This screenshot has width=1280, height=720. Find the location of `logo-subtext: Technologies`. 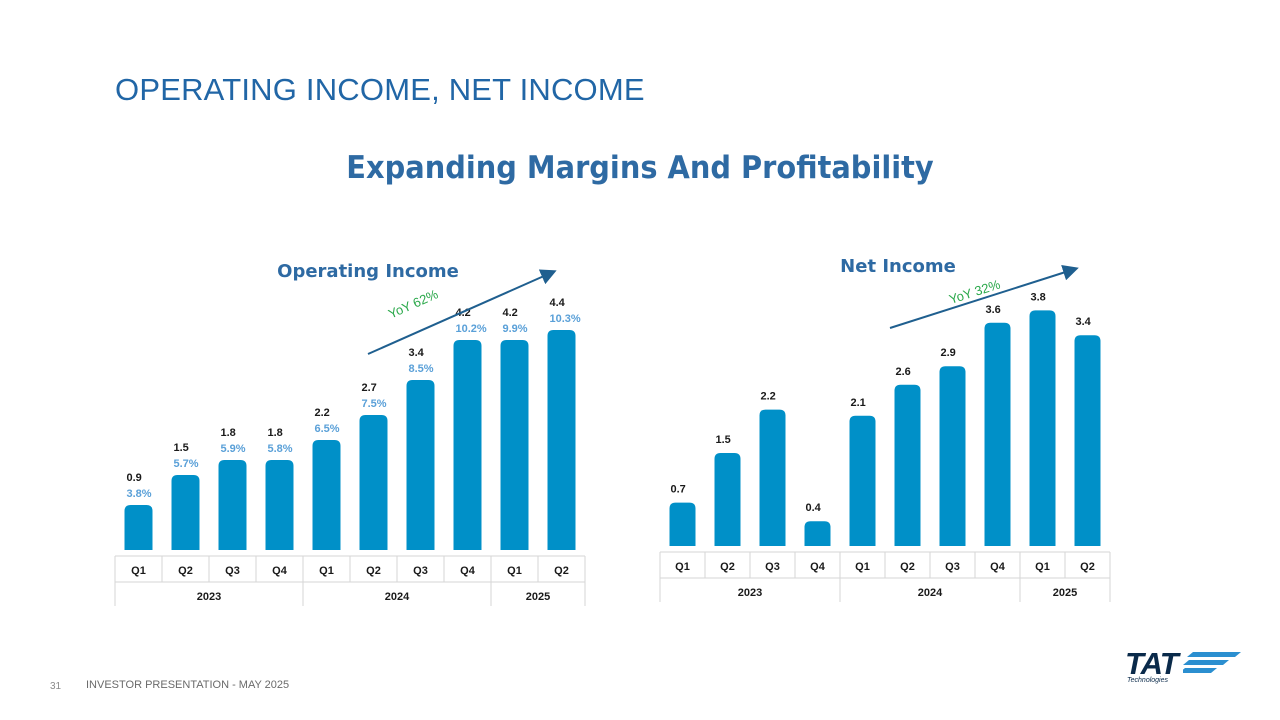

logo-subtext: Technologies is located at coordinates (1147, 680).